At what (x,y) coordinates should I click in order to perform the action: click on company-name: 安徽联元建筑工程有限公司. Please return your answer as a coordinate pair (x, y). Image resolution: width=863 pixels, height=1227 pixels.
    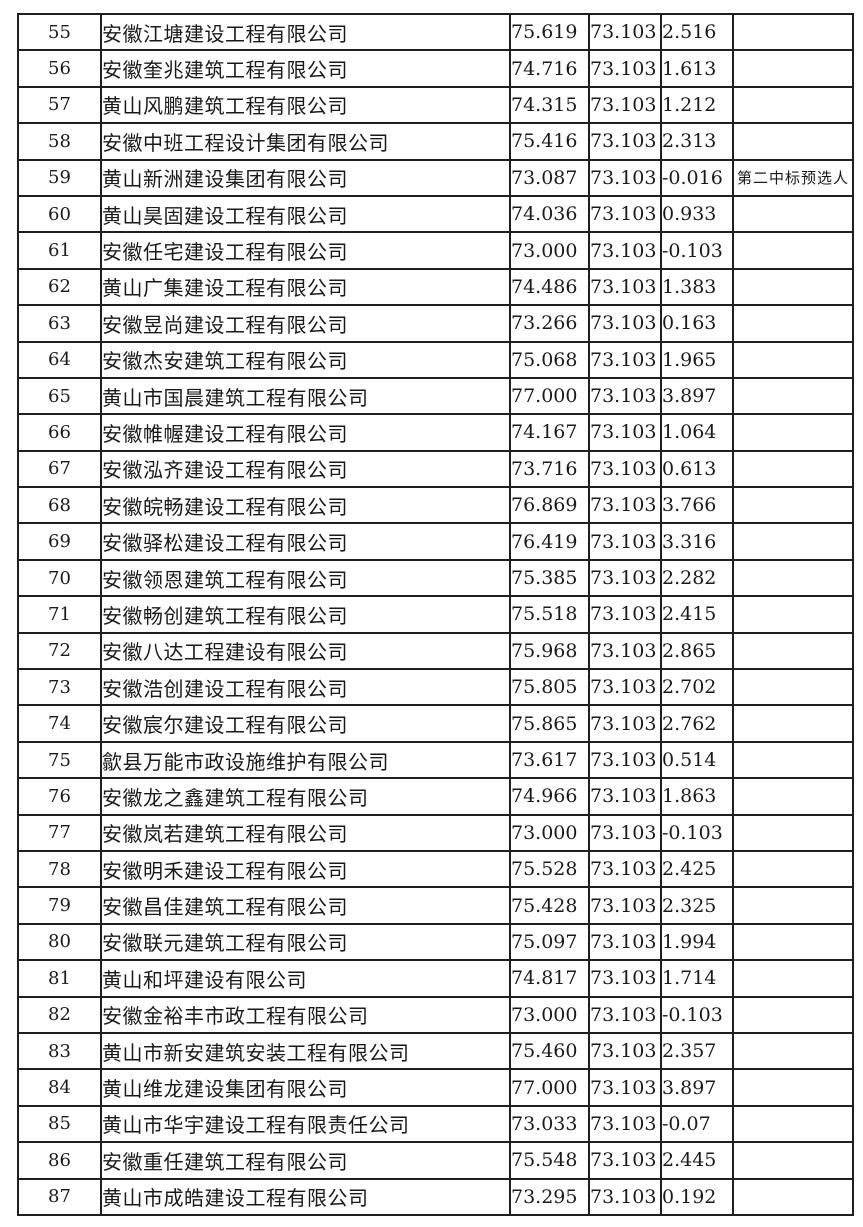
    Looking at the image, I should click on (305, 942).